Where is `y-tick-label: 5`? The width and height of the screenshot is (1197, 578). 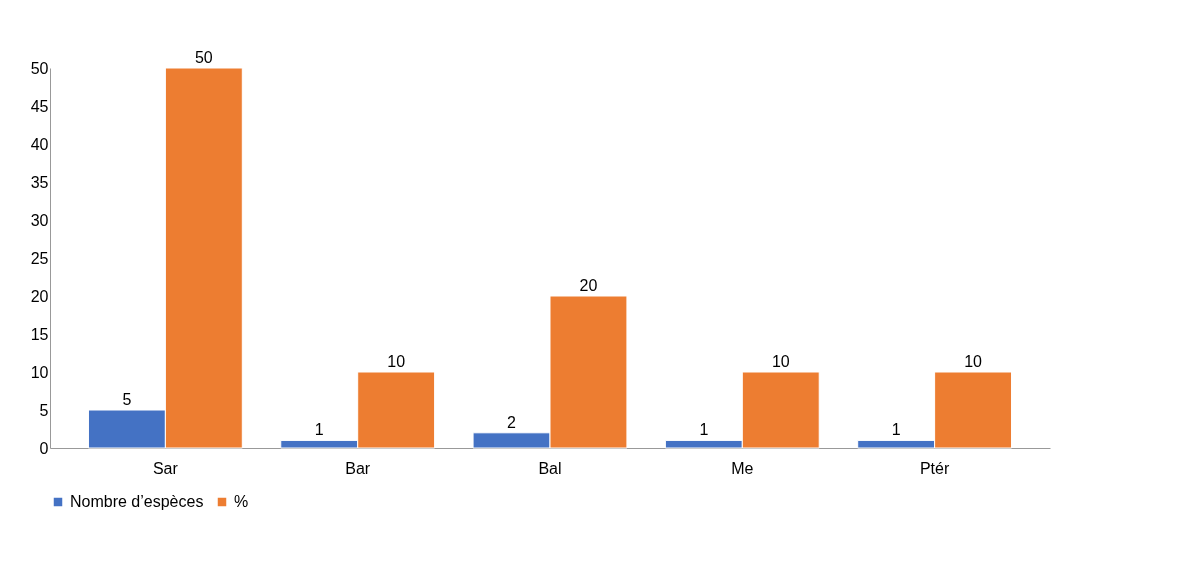 y-tick-label: 5 is located at coordinates (44, 410).